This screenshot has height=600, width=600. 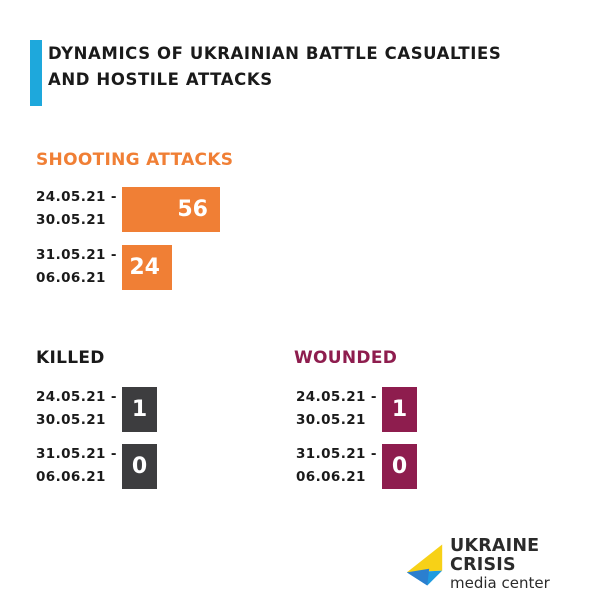 I want to click on shooting-value-1: 56, so click(x=192, y=209).